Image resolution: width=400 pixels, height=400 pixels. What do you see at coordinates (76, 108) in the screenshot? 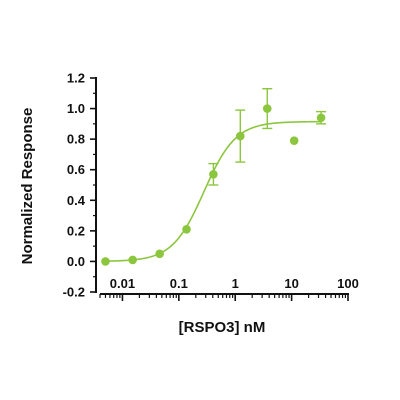
I see `y-tick-label: 1.0` at bounding box center [76, 108].